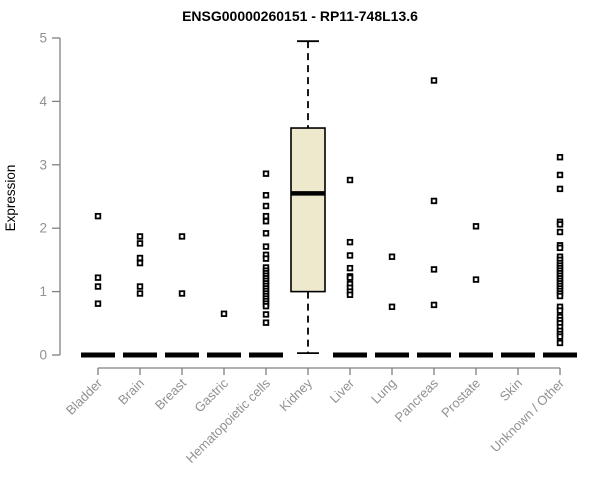 The width and height of the screenshot is (600, 500). What do you see at coordinates (211, 395) in the screenshot?
I see `x-tick-label: Gastric` at bounding box center [211, 395].